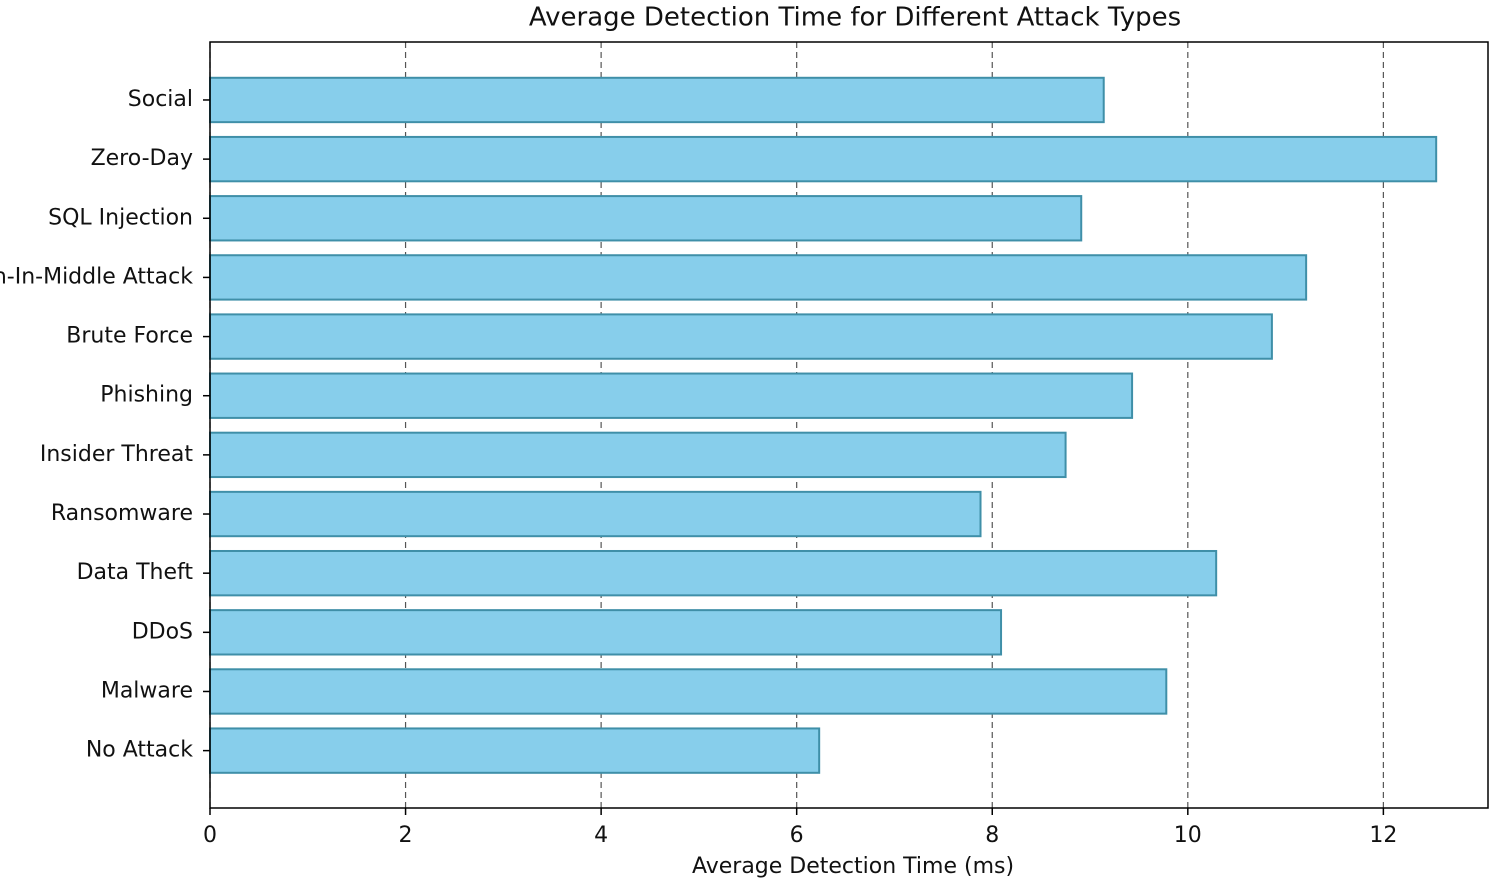 The width and height of the screenshot is (1505, 886). What do you see at coordinates (142, 158) in the screenshot?
I see `y-tick-label: Zero-Day` at bounding box center [142, 158].